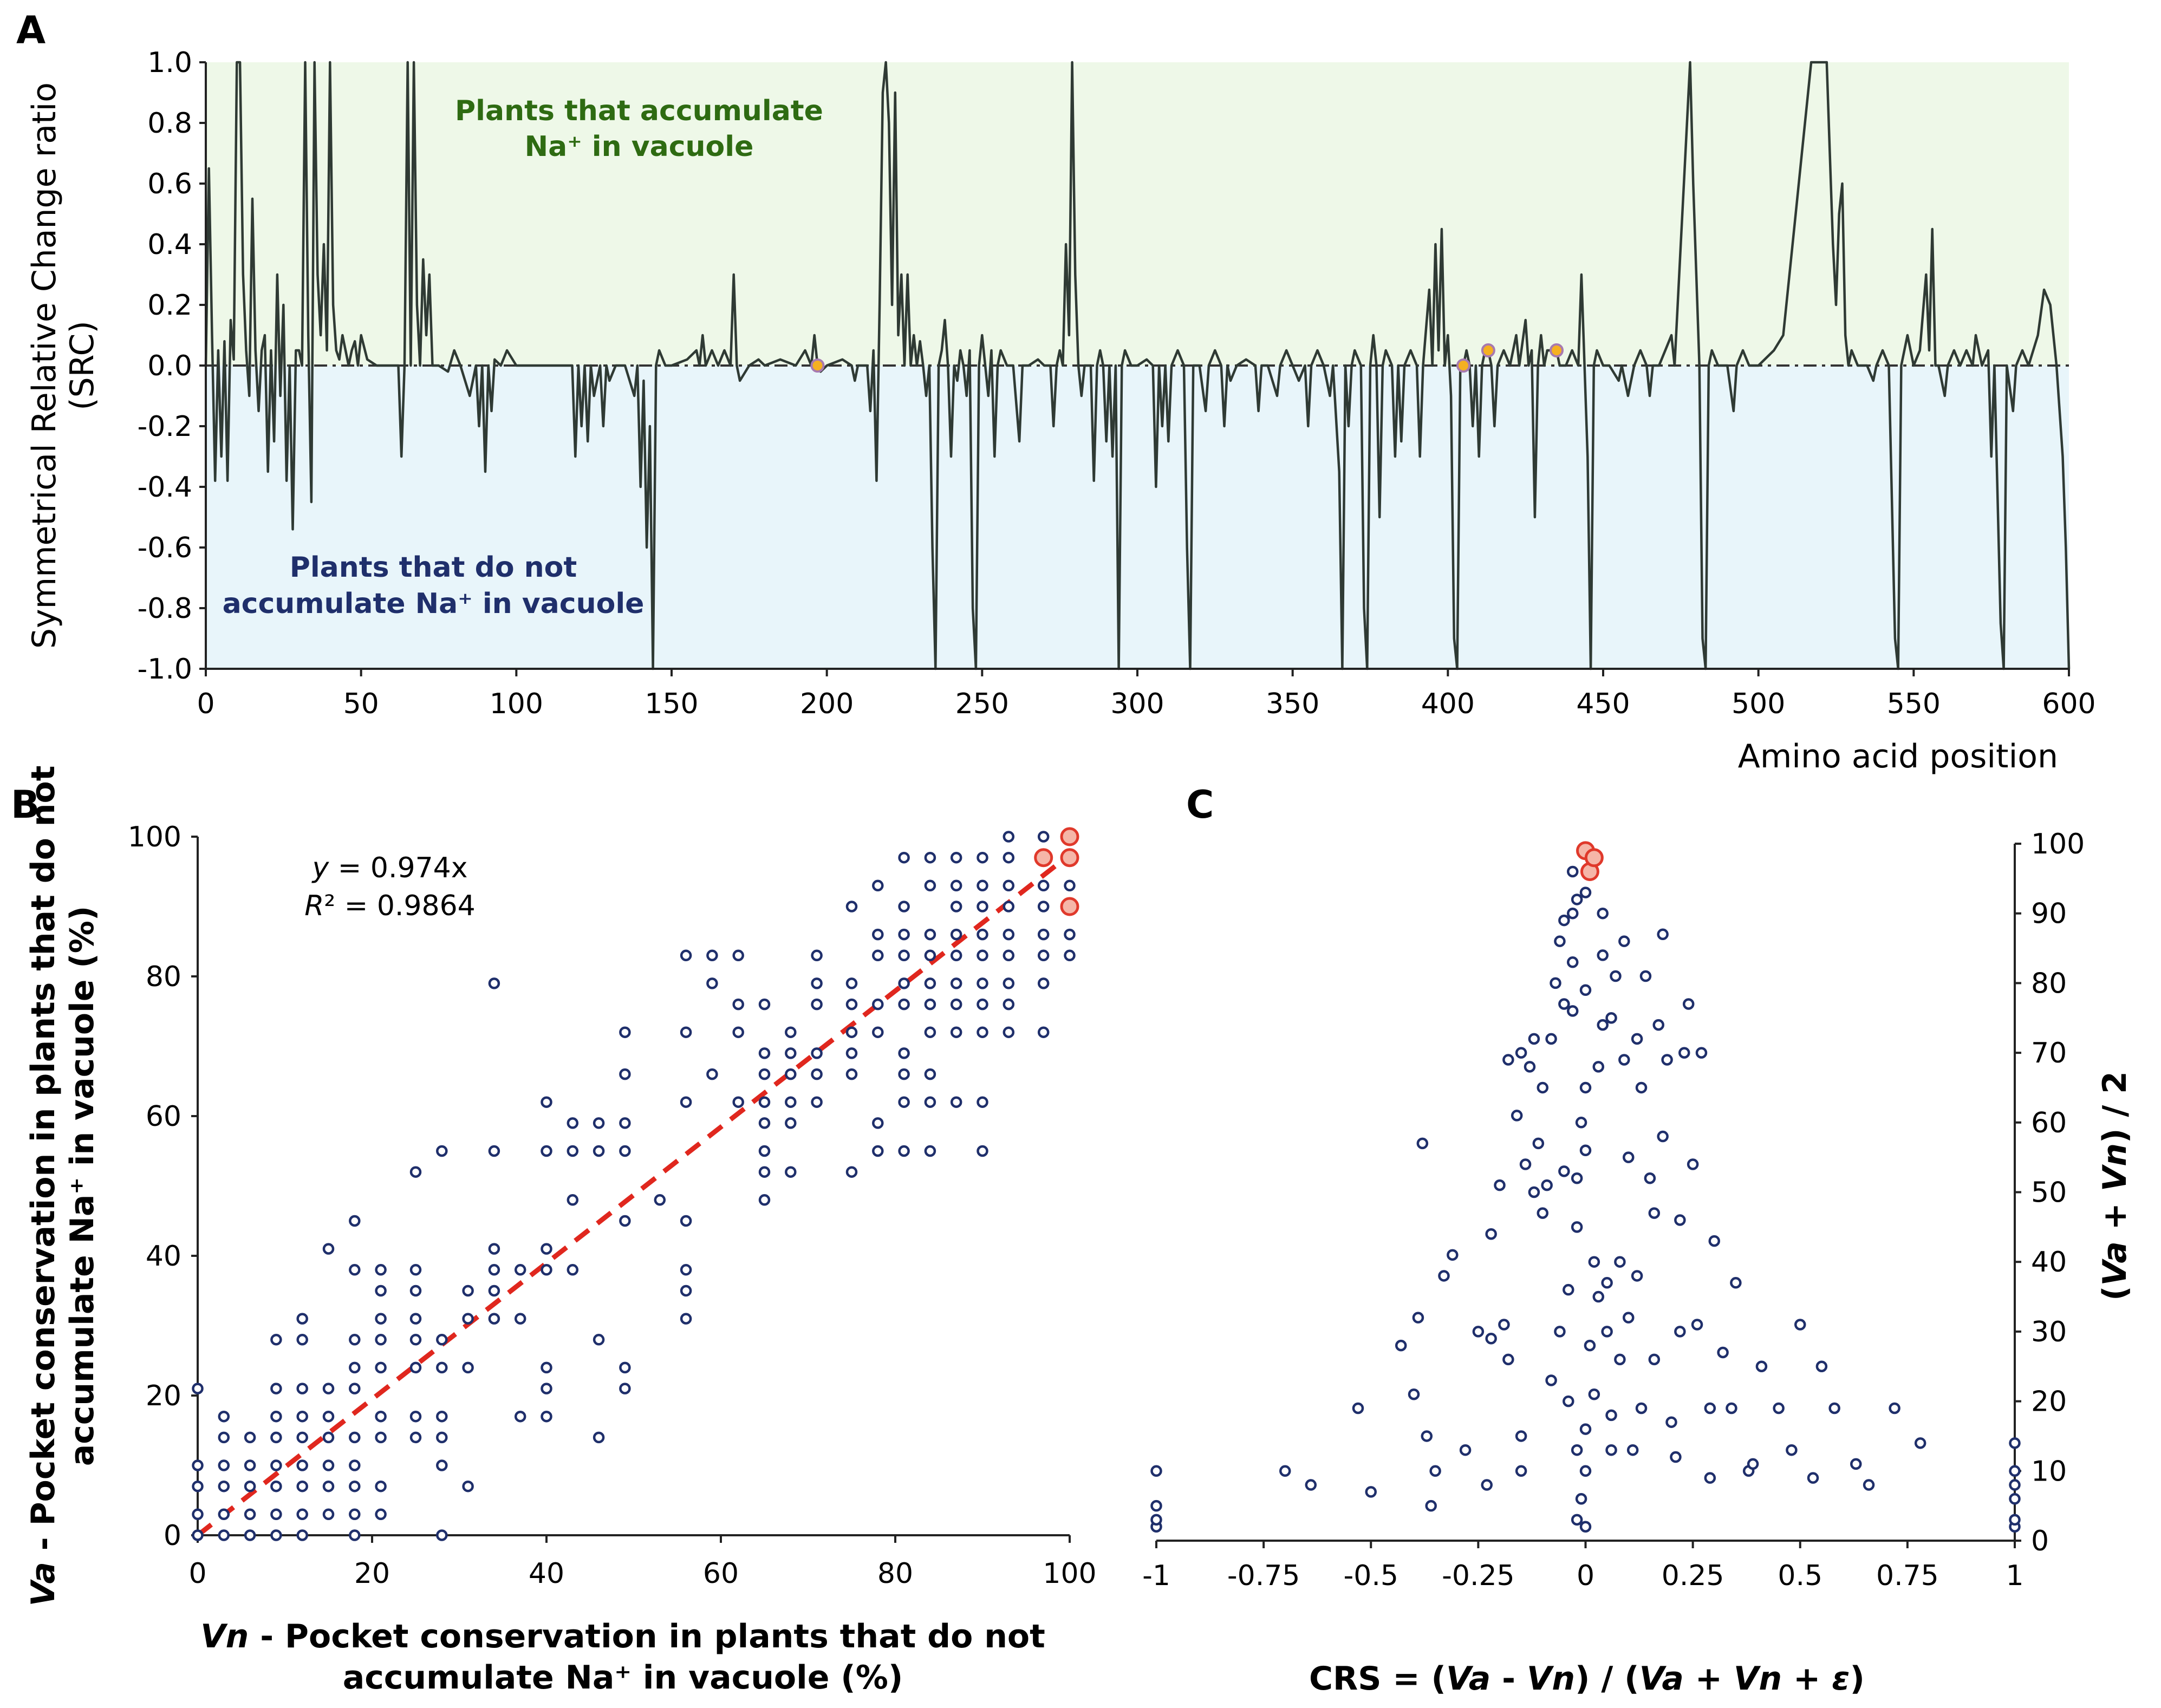 This screenshot has width=2161, height=1708. What do you see at coordinates (1758, 704) in the screenshot?
I see `x-tick-label: 500` at bounding box center [1758, 704].